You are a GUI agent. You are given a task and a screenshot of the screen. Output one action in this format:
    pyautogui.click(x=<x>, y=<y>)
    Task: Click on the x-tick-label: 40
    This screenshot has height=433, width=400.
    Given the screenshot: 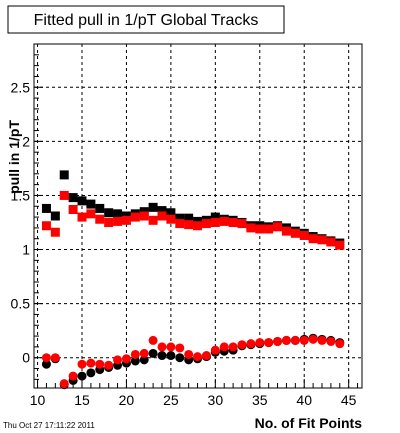 What is the action you would take?
    pyautogui.click(x=304, y=400)
    